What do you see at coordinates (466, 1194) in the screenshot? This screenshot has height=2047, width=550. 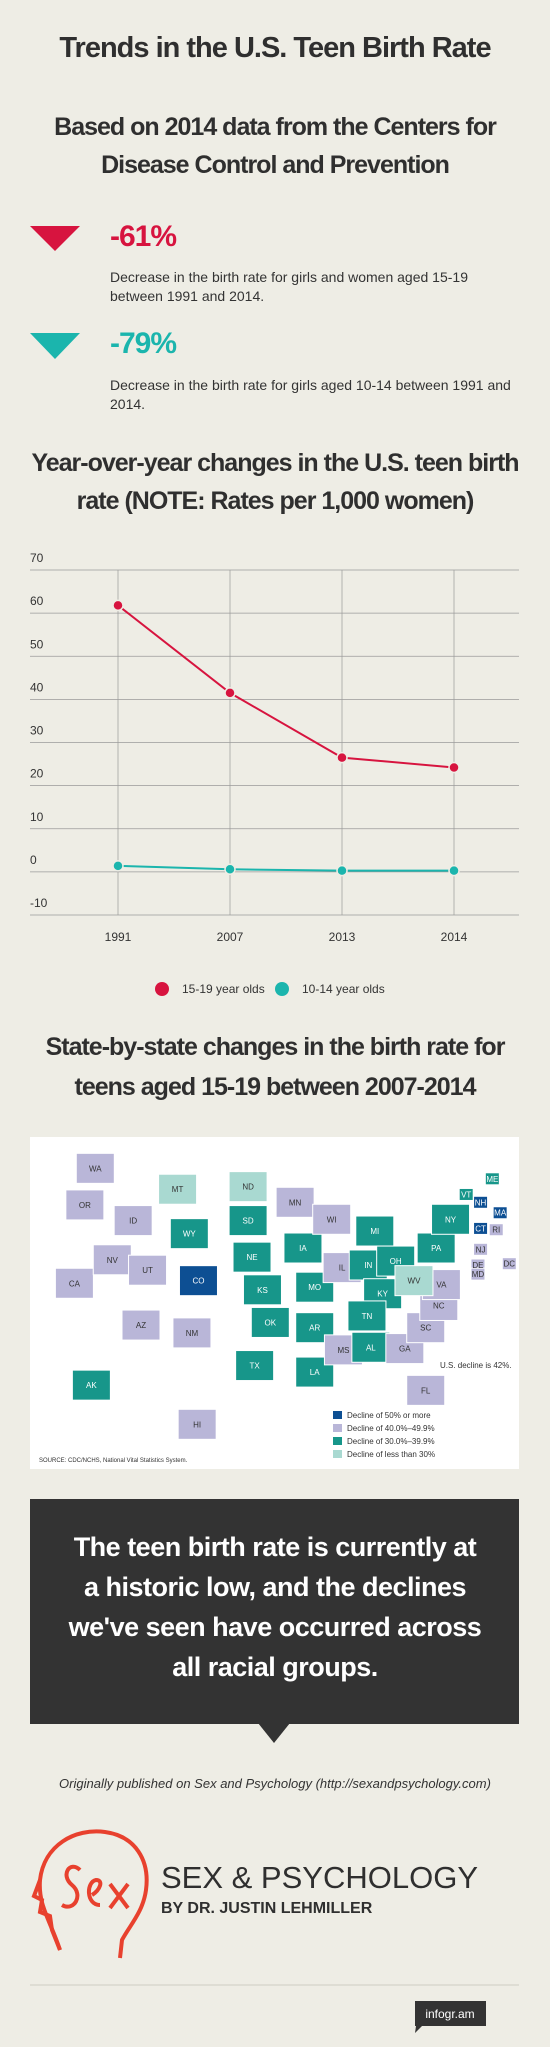 I see `state-label: VT` at bounding box center [466, 1194].